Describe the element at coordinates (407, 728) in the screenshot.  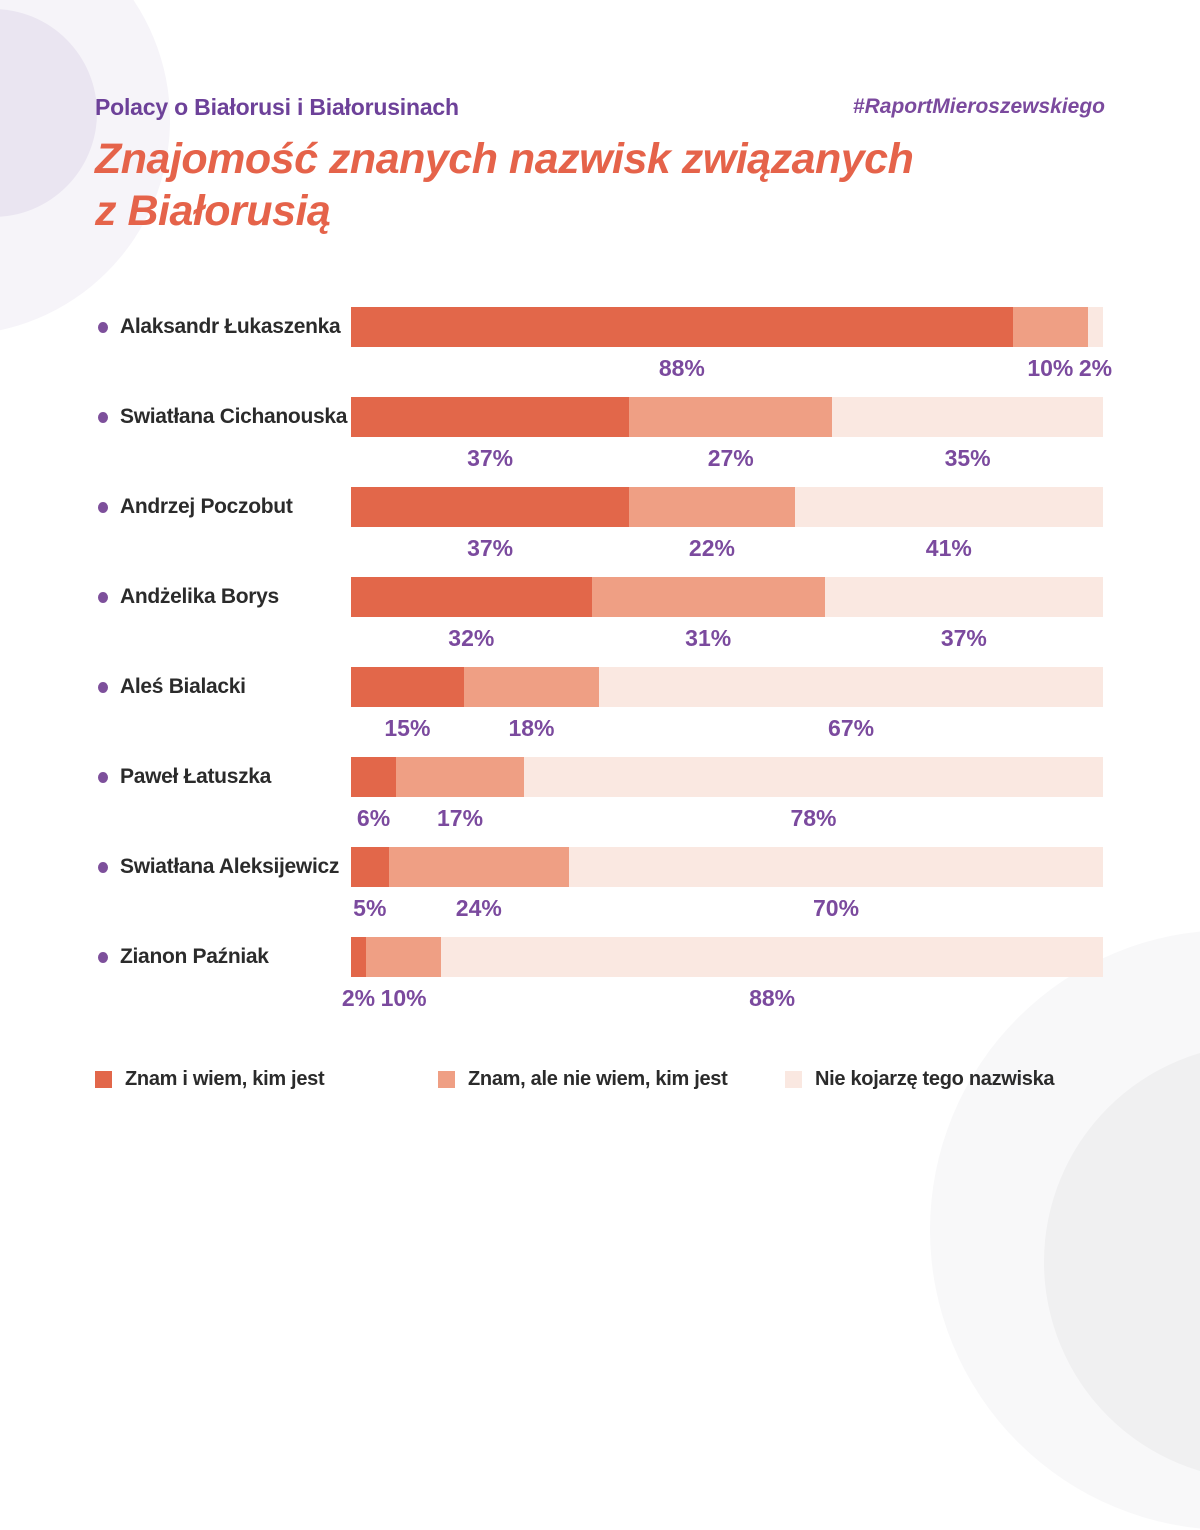
I see `value-label: 15%` at that location.